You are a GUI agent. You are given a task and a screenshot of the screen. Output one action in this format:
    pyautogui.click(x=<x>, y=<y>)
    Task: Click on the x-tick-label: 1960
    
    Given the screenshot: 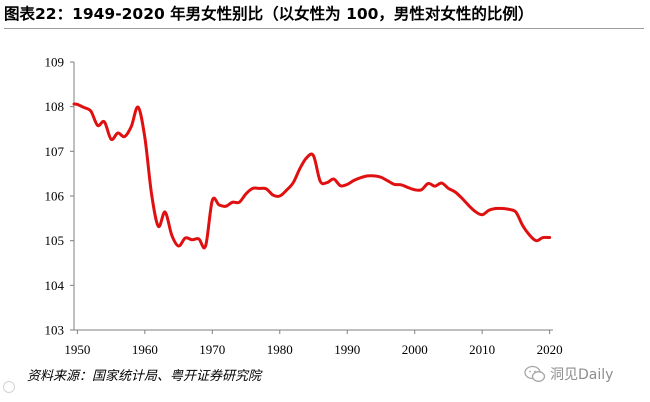 What is the action you would take?
    pyautogui.click(x=145, y=349)
    